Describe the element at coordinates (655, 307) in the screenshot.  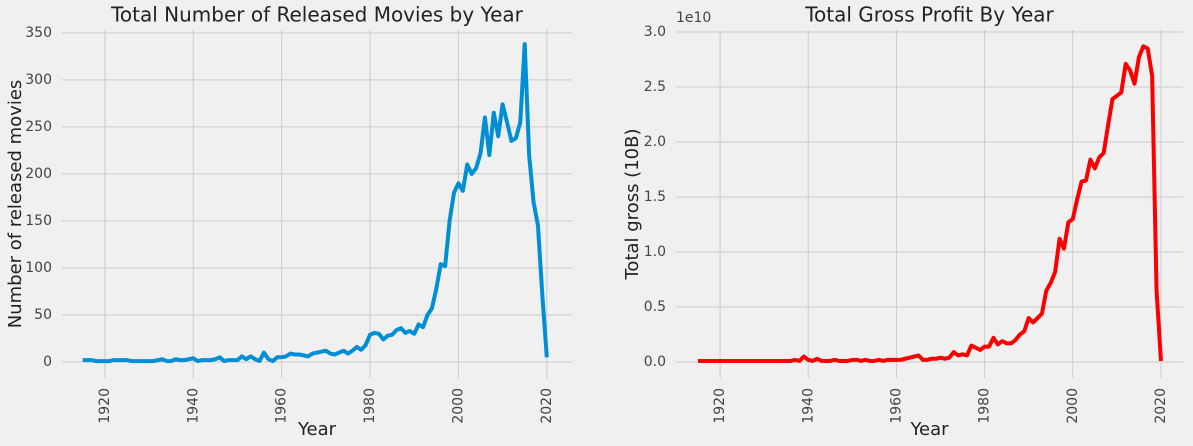
I see `y-tick-label: 0.5` at that location.